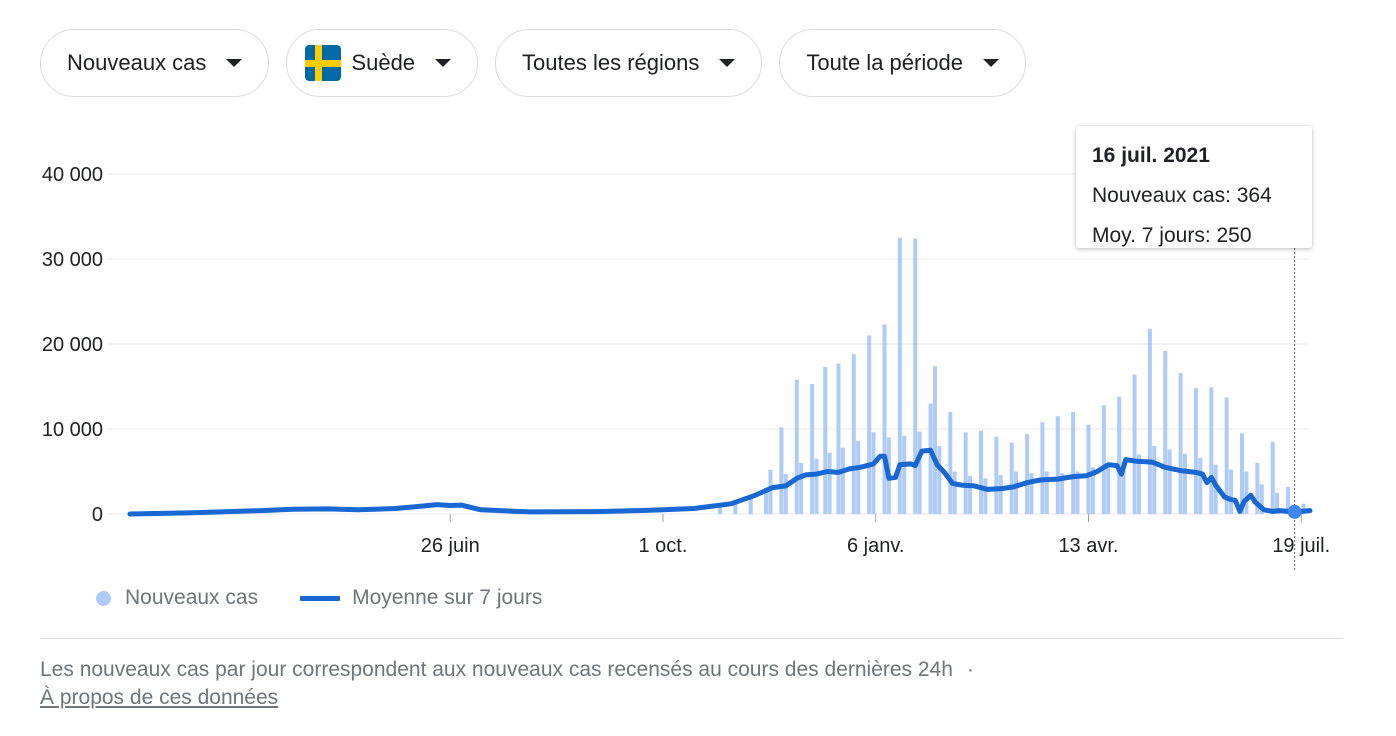 The width and height of the screenshot is (1396, 736). Describe the element at coordinates (97, 515) in the screenshot. I see `y-tick-label: 0` at that location.